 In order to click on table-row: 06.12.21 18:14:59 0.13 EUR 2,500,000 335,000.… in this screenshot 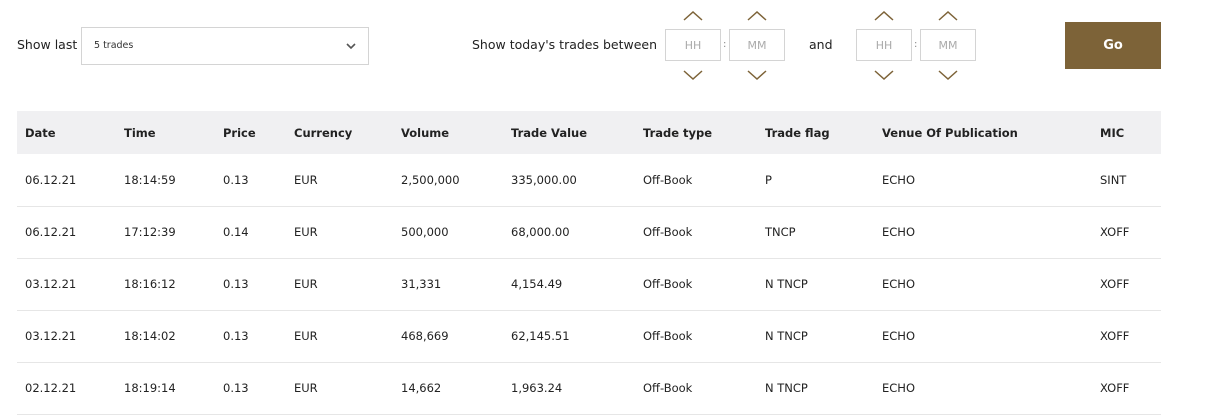, I will do `click(589, 180)`.